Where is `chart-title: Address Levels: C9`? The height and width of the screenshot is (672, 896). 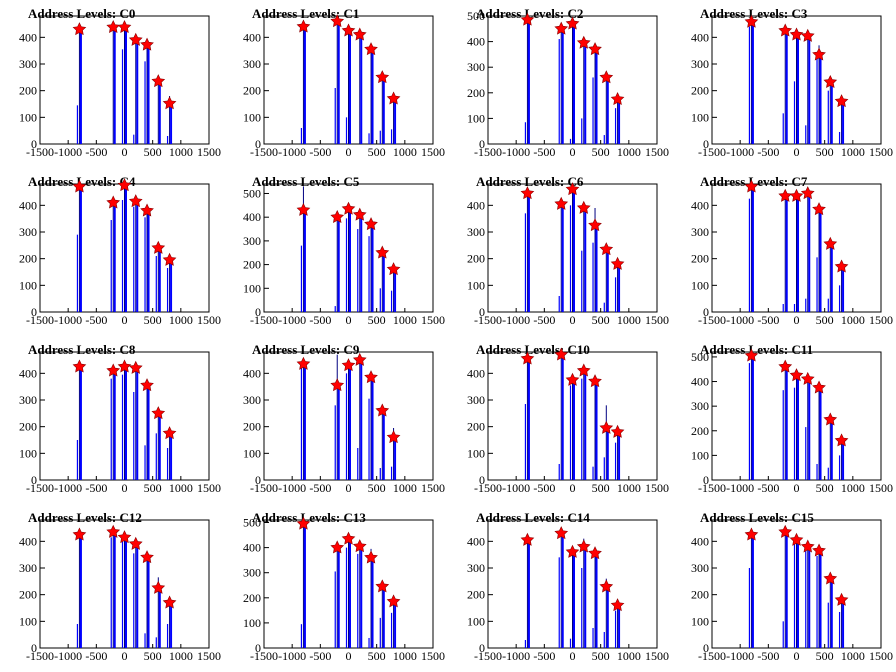 chart-title: Address Levels: C9 is located at coordinates (306, 349).